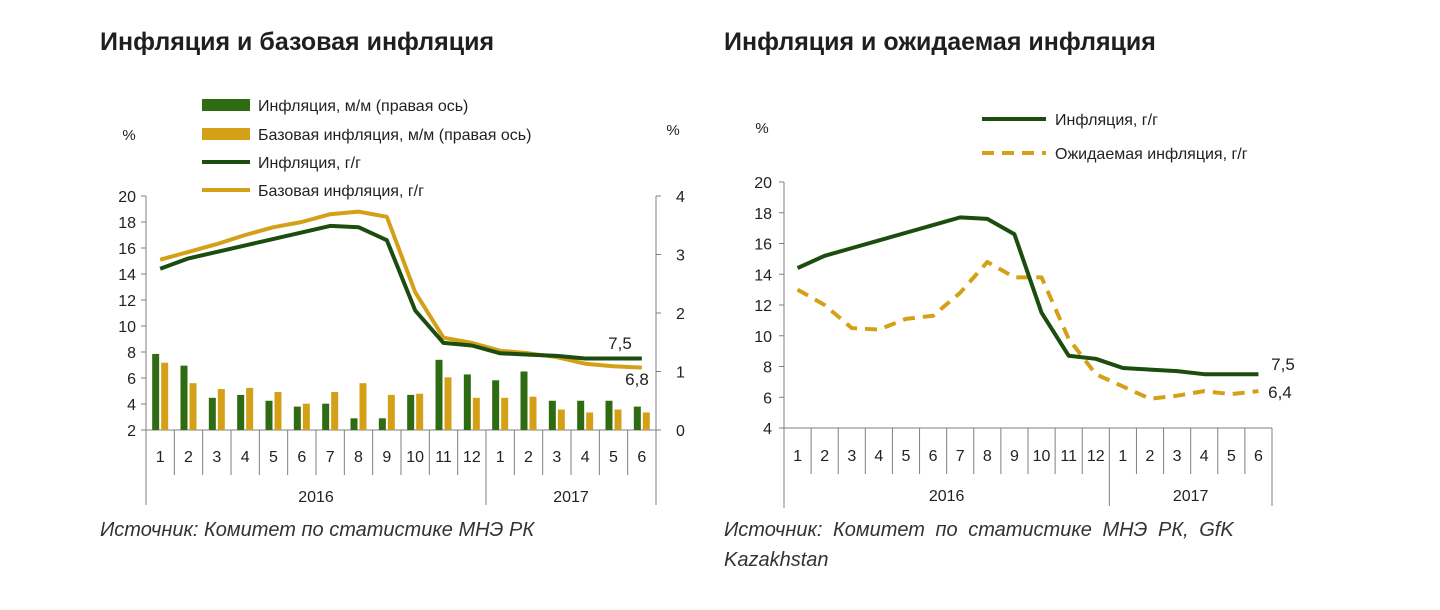 The image size is (1440, 610). What do you see at coordinates (620, 343) in the screenshot?
I see `chart1-end-label-inflation: 7,5` at bounding box center [620, 343].